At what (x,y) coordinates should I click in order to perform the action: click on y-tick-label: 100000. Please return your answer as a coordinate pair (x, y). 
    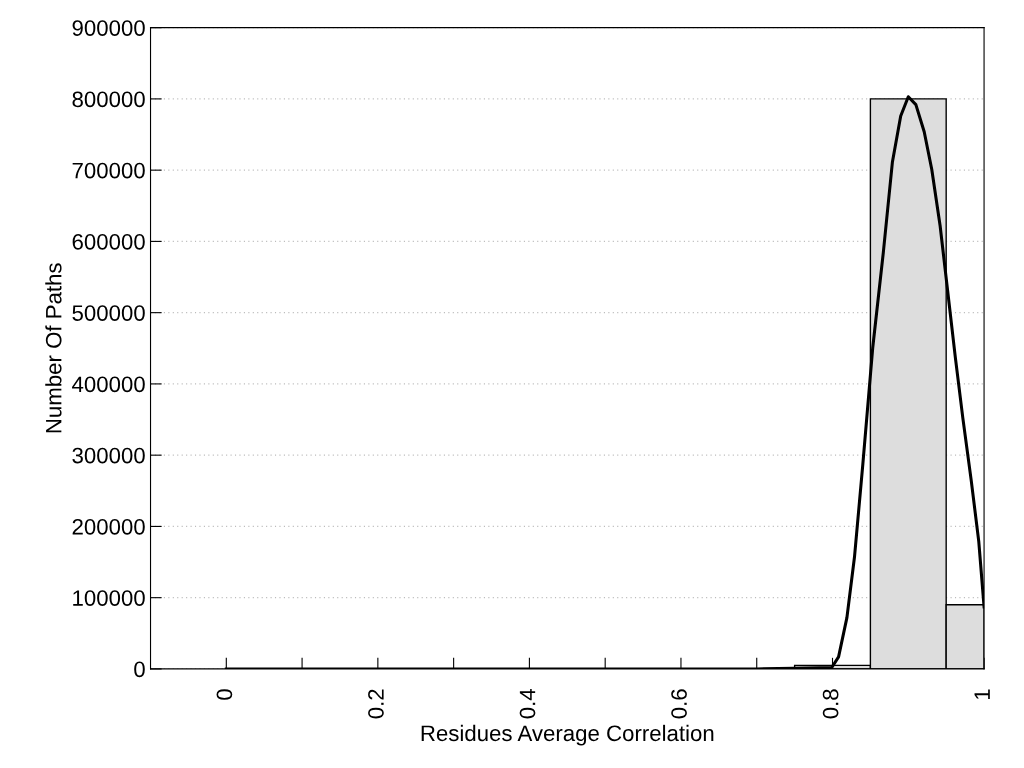
    Looking at the image, I should click on (109, 598).